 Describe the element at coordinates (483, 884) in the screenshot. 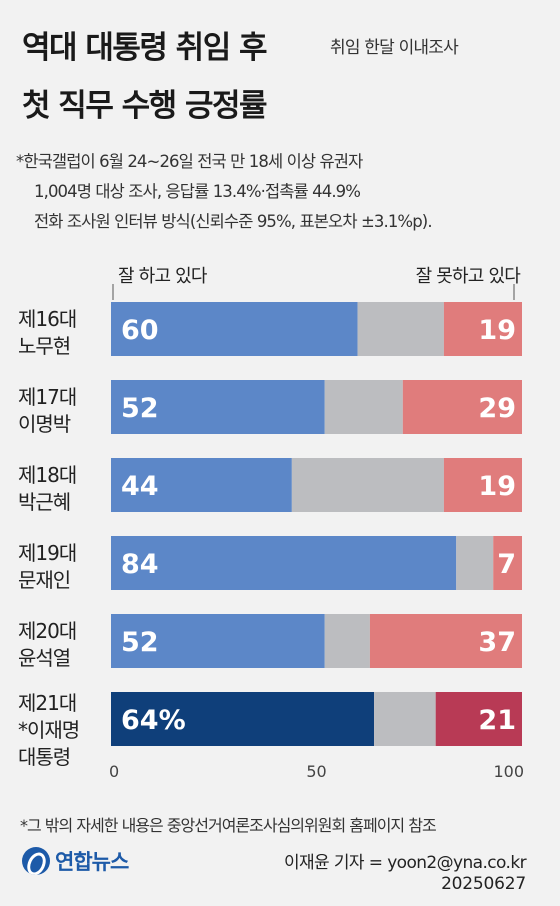

I see `publish-date: 20250627` at that location.